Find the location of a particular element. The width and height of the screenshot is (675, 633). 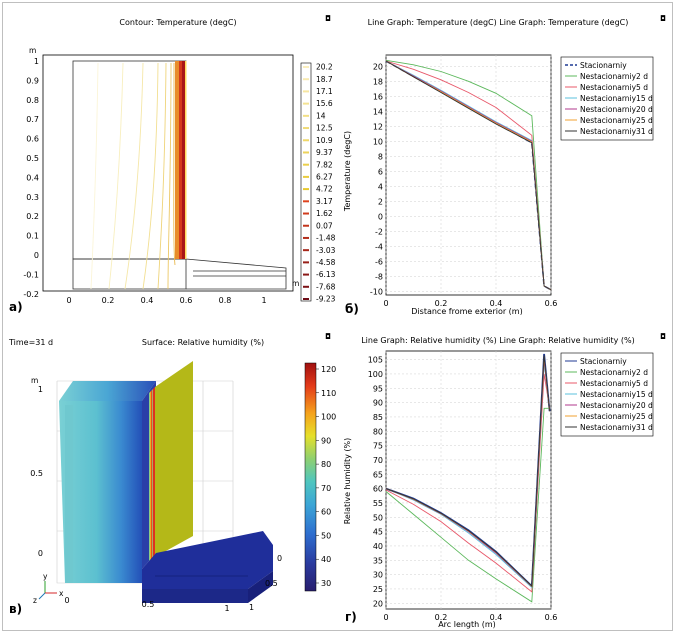

colorbar-label: 7.82 is located at coordinates (324, 164).